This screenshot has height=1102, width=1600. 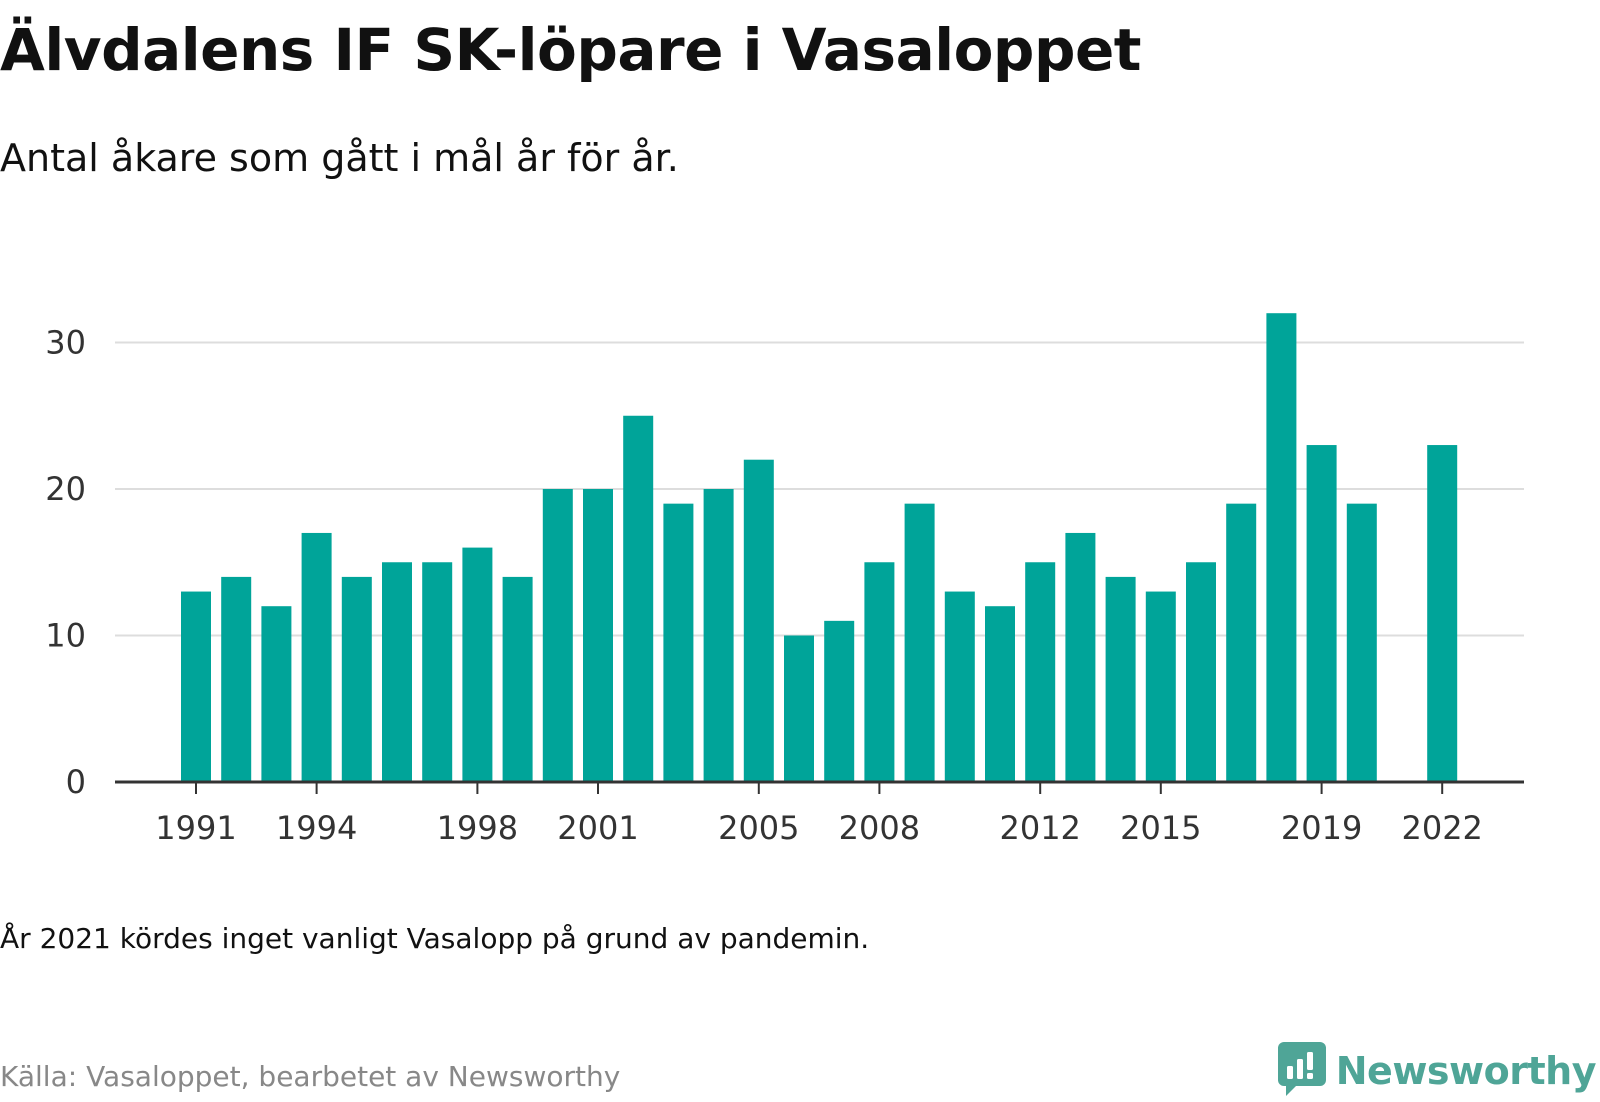 What do you see at coordinates (1466, 1071) in the screenshot?
I see `newsworthy-logo-text: Newsworthy` at bounding box center [1466, 1071].